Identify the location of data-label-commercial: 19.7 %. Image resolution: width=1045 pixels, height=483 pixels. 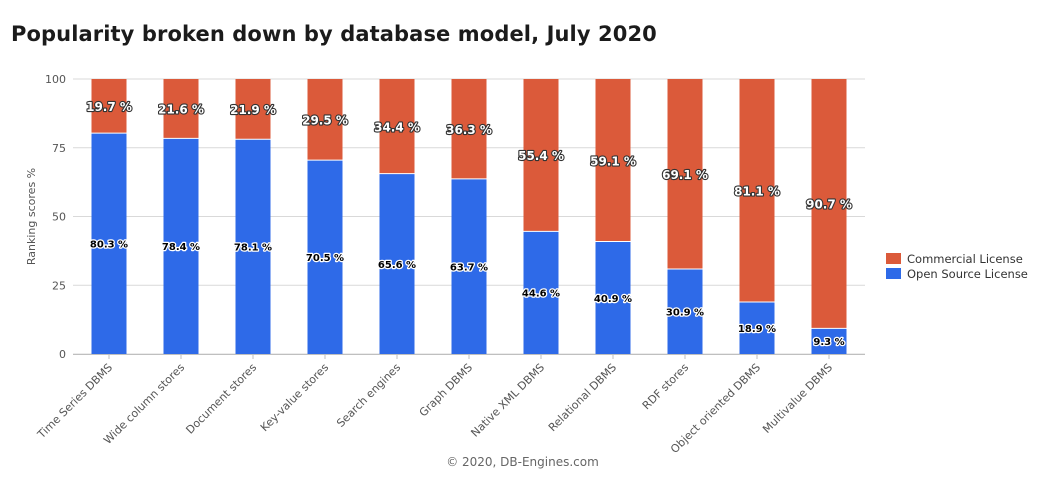
(109, 107).